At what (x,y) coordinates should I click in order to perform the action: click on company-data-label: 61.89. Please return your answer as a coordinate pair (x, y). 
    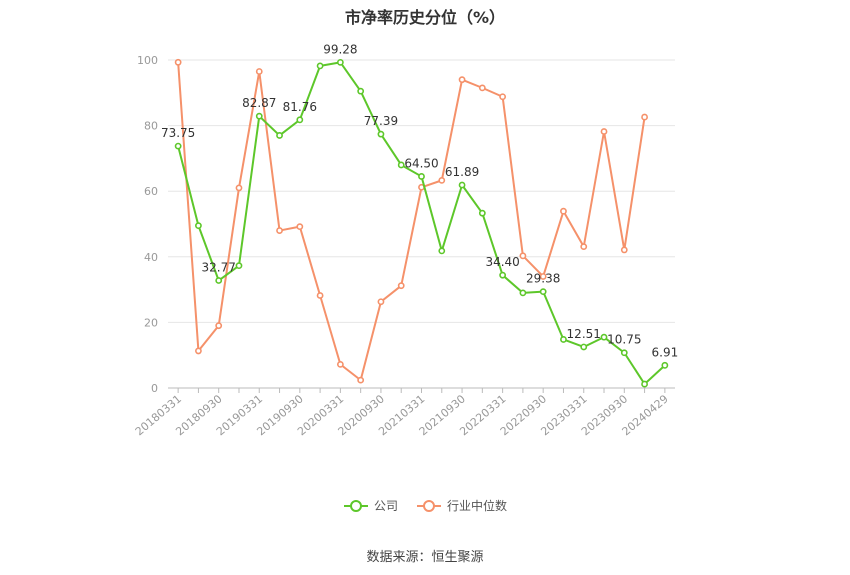
    Looking at the image, I should click on (462, 172).